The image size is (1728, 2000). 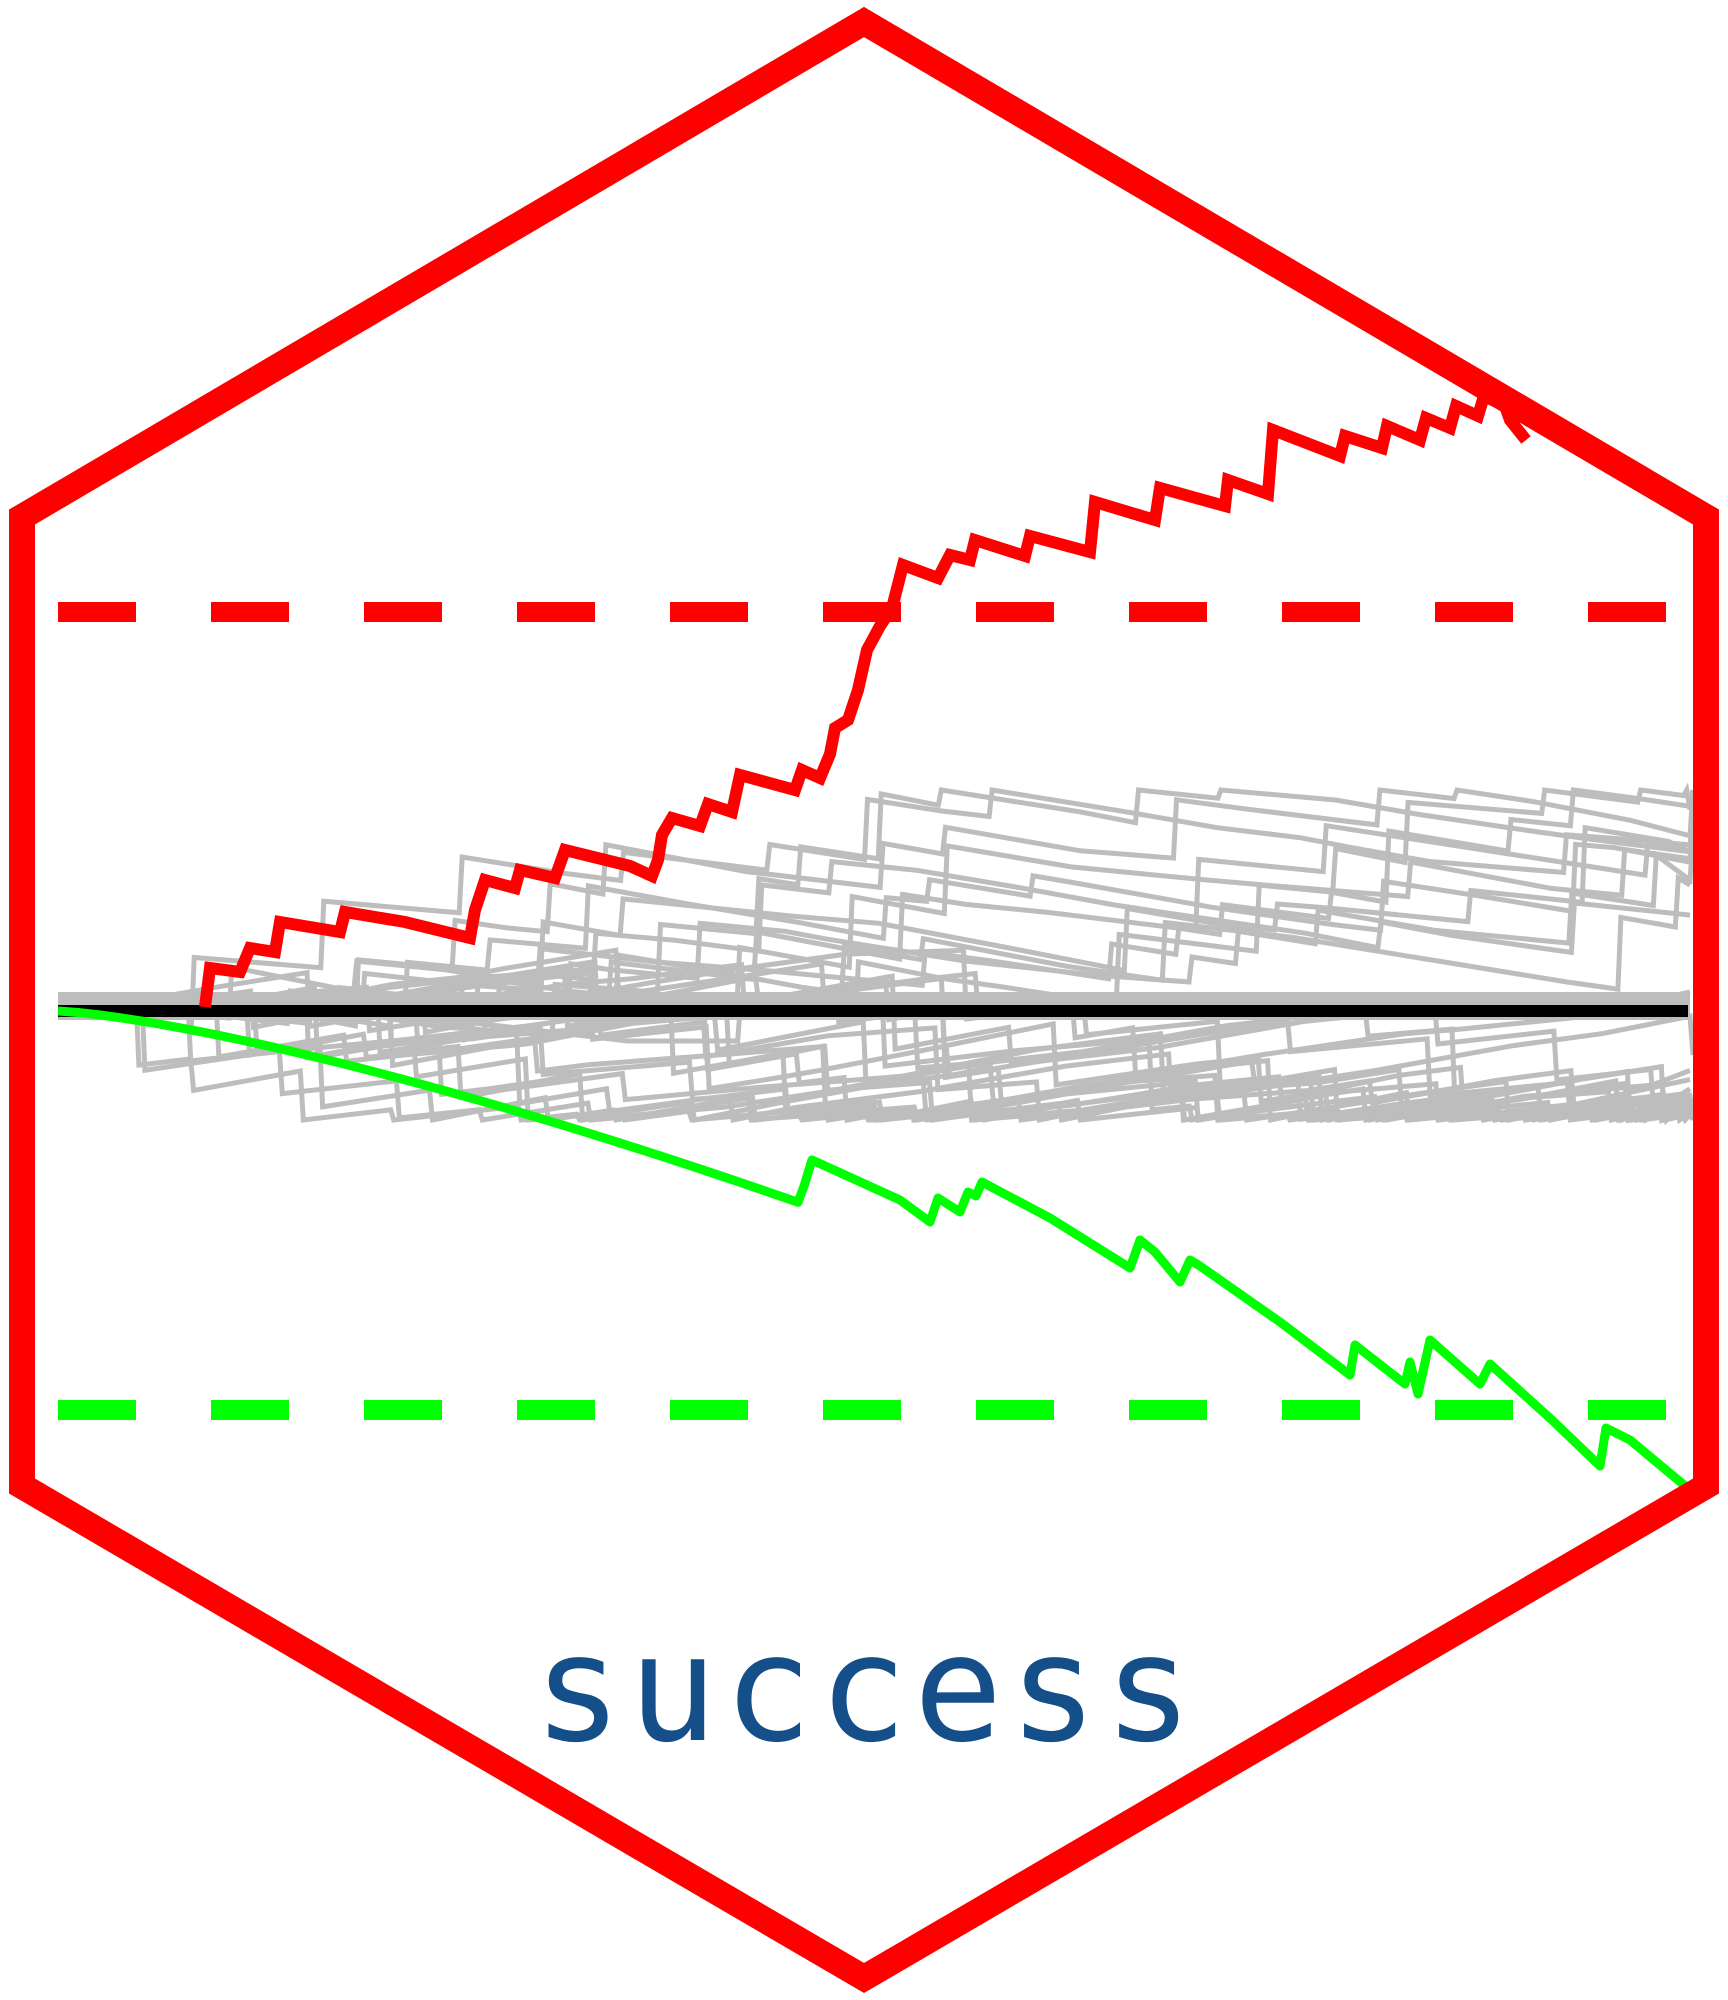 I want to click on package-name: success, so click(x=866, y=1689).